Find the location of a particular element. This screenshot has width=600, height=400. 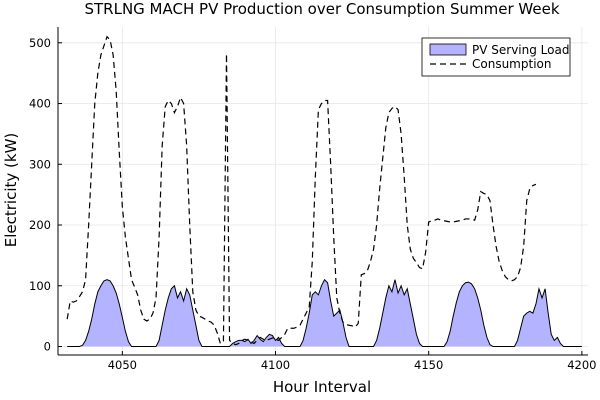

y-tick-label: 400 is located at coordinates (40, 104).